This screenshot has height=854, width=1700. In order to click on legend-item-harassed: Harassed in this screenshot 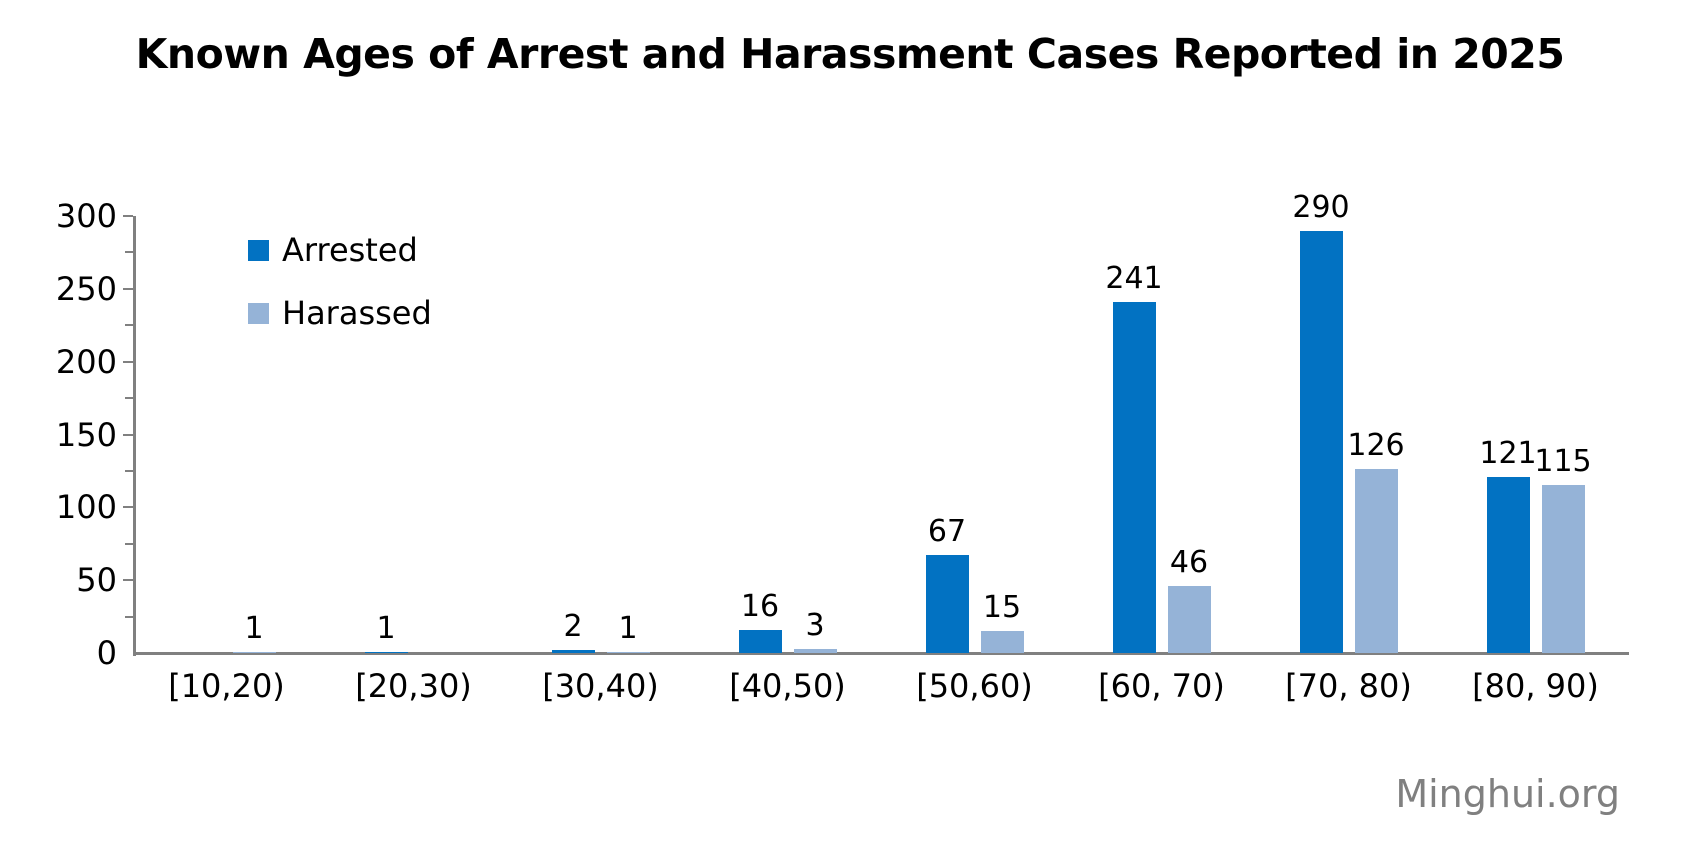, I will do `click(340, 313)`.